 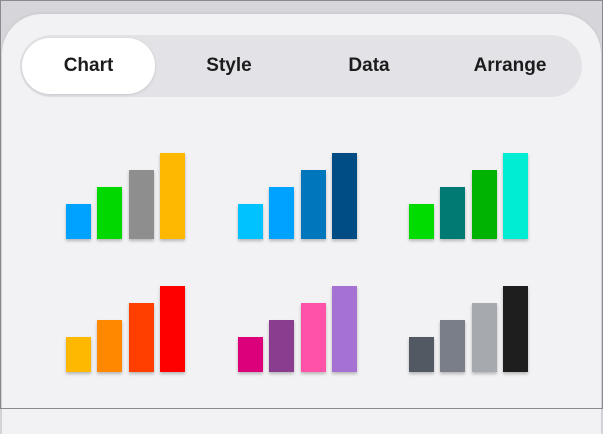 What do you see at coordinates (369, 65) in the screenshot?
I see `tab-data: Data` at bounding box center [369, 65].